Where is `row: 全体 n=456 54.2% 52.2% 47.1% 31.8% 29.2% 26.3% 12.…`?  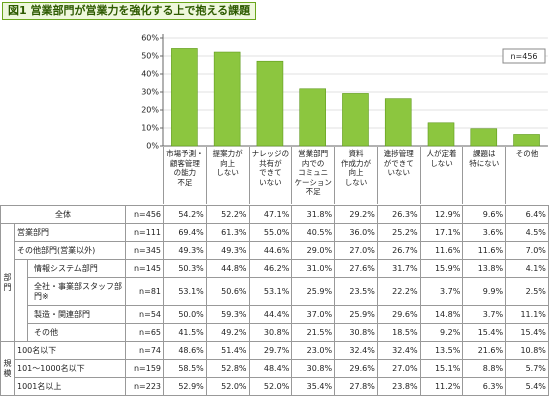 row: 全体 n=456 54.2% 52.2% 47.1% 31.8% 29.2% 26.3% 12.… is located at coordinates (274, 214).